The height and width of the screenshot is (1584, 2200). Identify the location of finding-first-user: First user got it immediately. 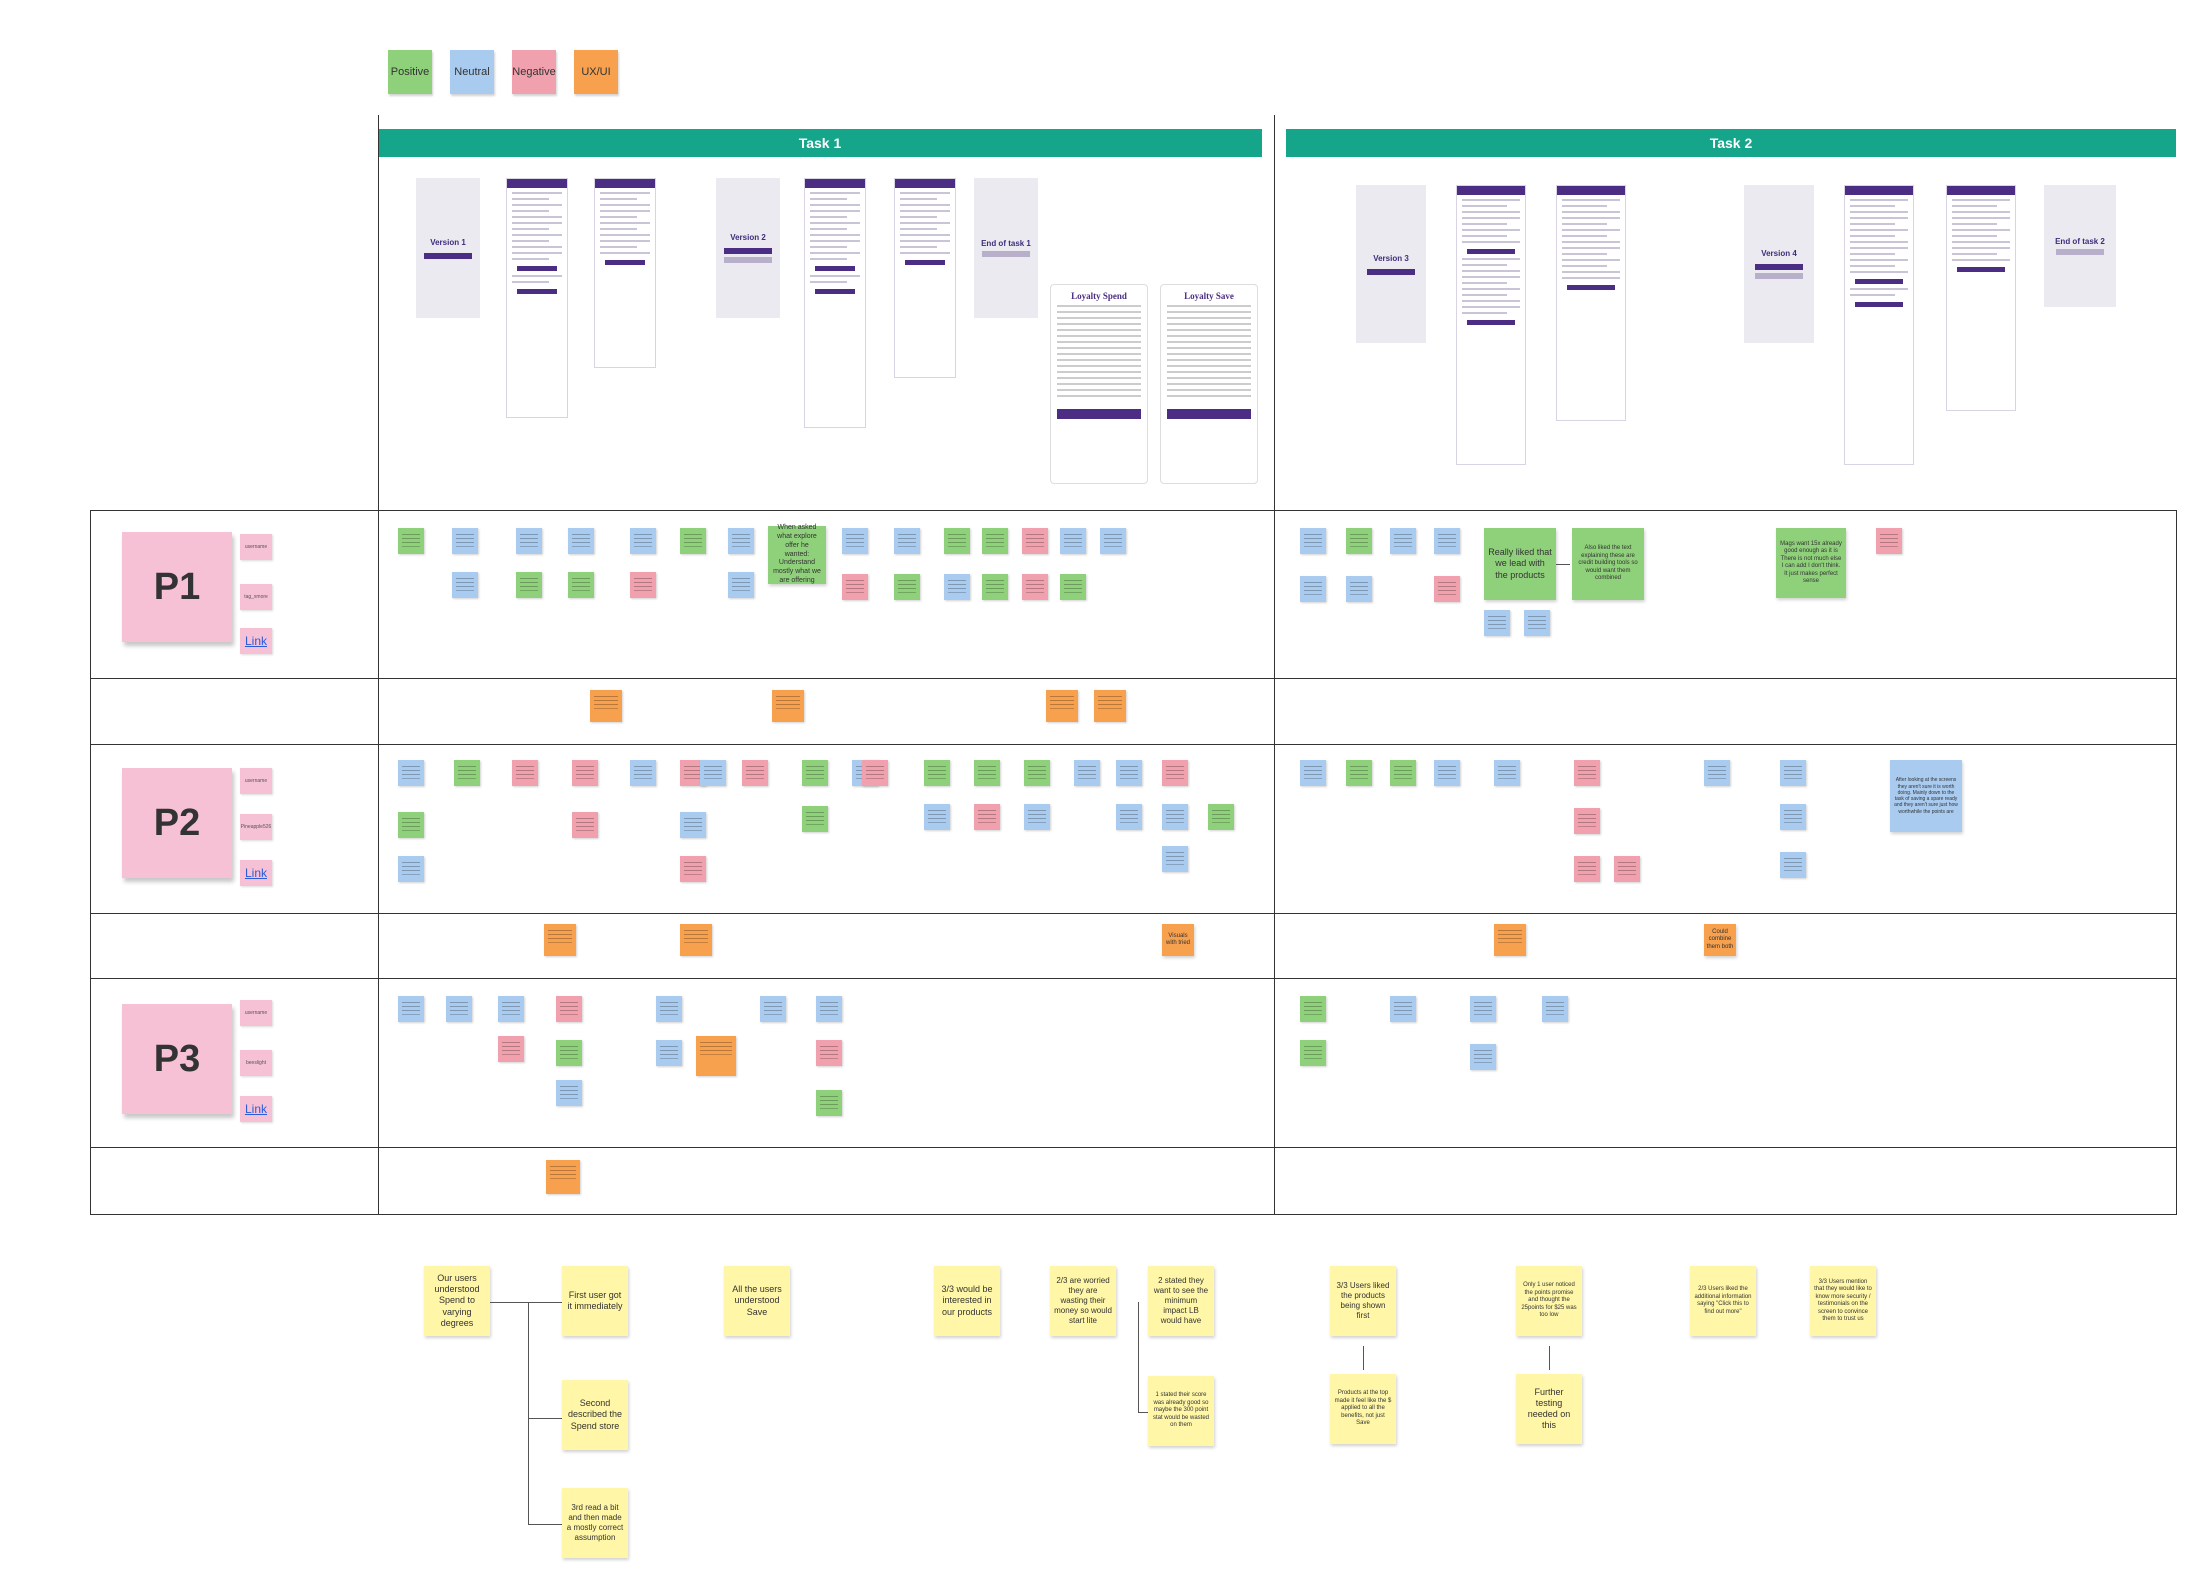
(595, 1301).